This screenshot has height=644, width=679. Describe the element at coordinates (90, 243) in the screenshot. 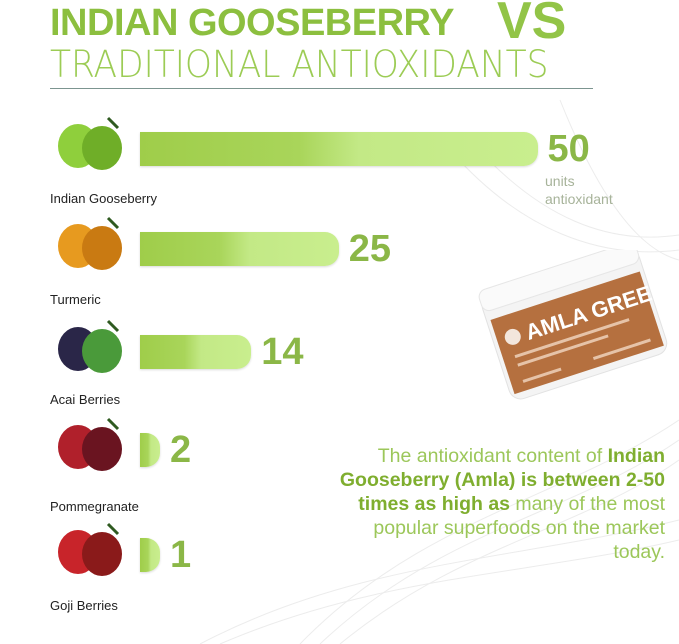

I see `turmeric-icon` at that location.